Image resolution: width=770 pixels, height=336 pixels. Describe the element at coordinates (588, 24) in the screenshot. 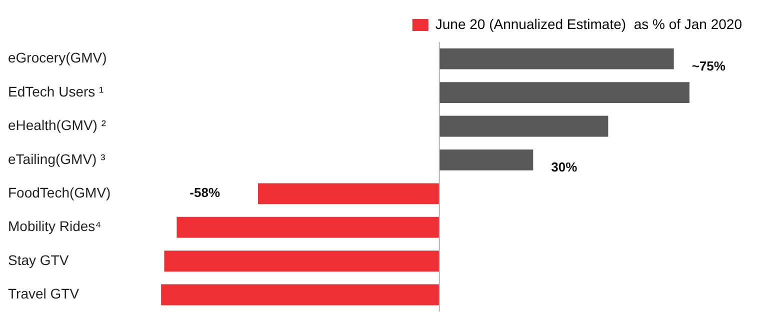

I see `legend-label: June 20 (Annualized Estimate) as % of Jan 2020` at that location.